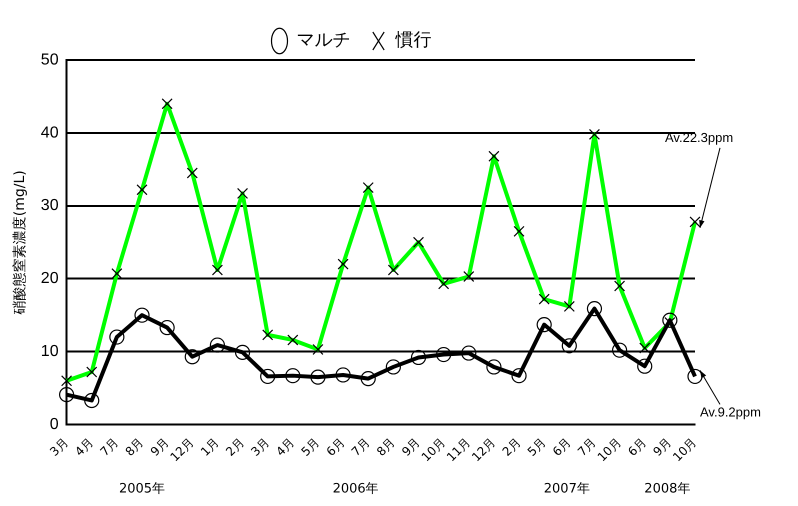 Image resolution: width=798 pixels, height=506 pixels. Describe the element at coordinates (49, 279) in the screenshot. I see `y-tick-label: 20` at that location.